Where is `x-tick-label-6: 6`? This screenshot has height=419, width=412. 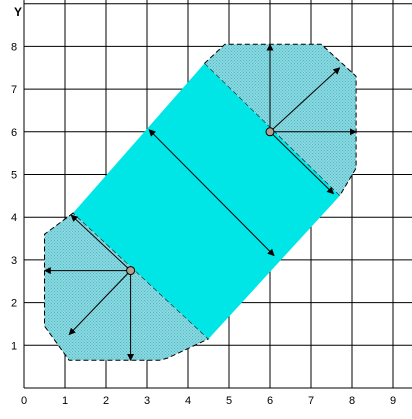
x-tick-label-6: 6 is located at coordinates (270, 401).